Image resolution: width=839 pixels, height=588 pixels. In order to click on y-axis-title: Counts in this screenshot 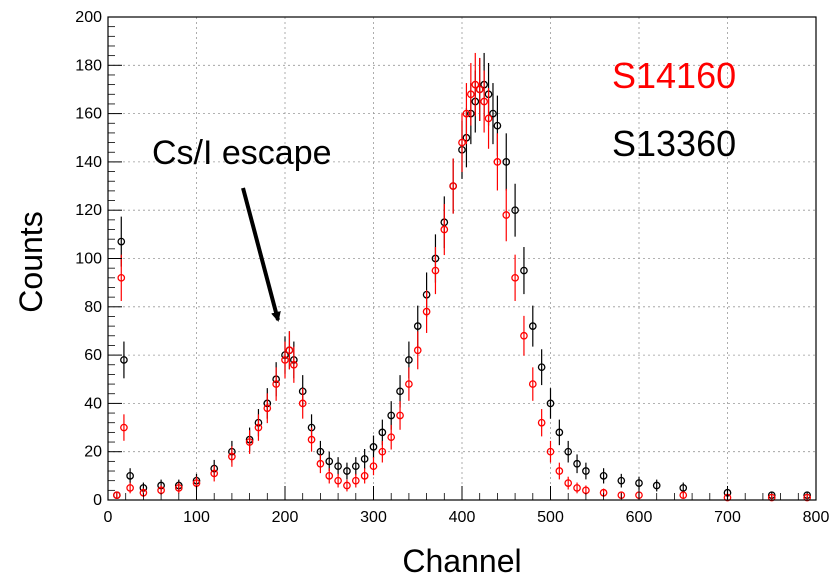, I will do `click(31, 261)`.